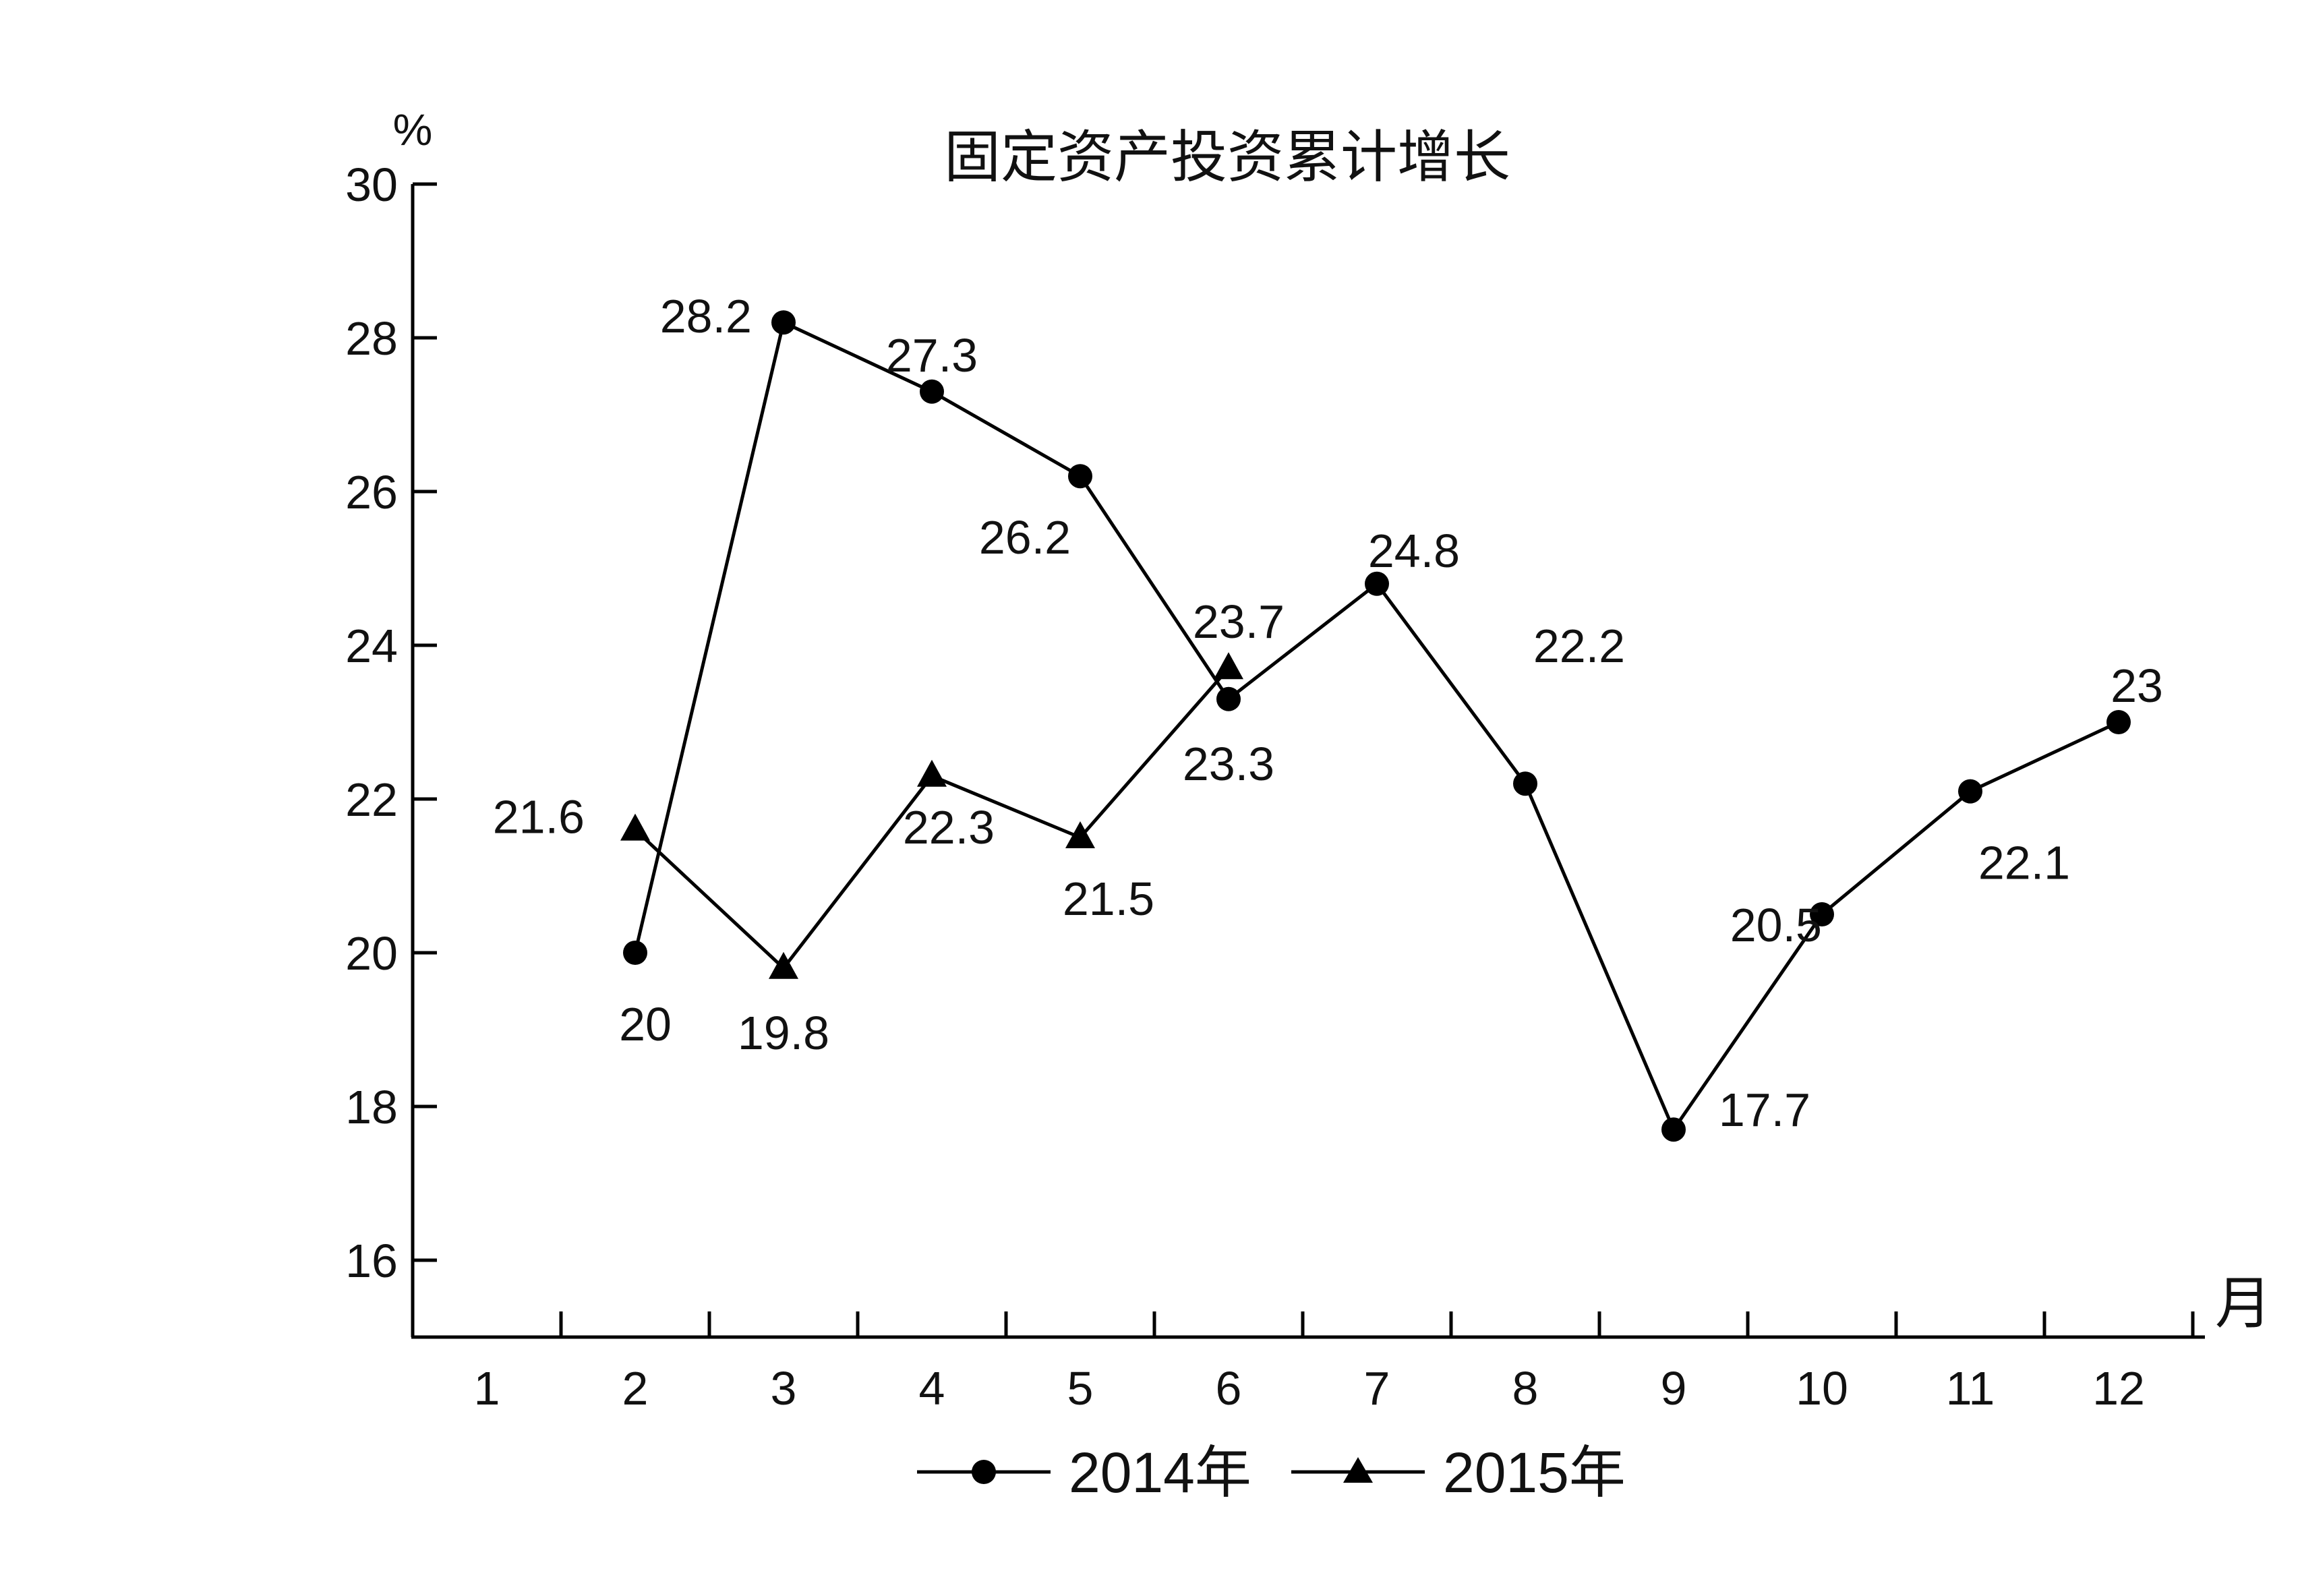  I want to click on data-label: 19.8, so click(783, 1033).